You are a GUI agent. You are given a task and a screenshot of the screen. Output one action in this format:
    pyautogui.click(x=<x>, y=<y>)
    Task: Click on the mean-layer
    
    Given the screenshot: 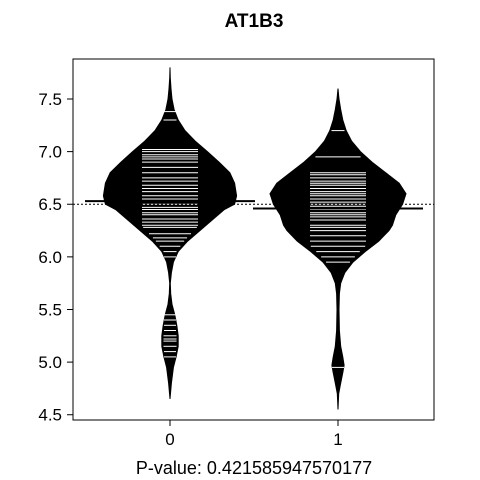 What is the action you would take?
    pyautogui.click(x=254, y=205)
    